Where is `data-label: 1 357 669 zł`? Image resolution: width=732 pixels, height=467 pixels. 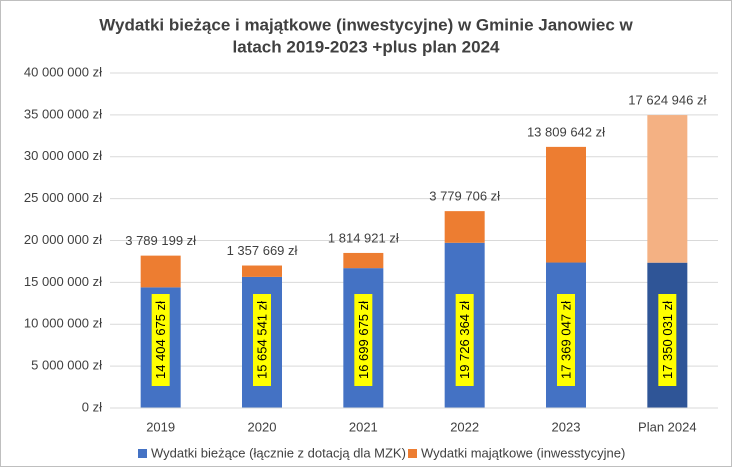 data-label: 1 357 669 zł is located at coordinates (262, 250).